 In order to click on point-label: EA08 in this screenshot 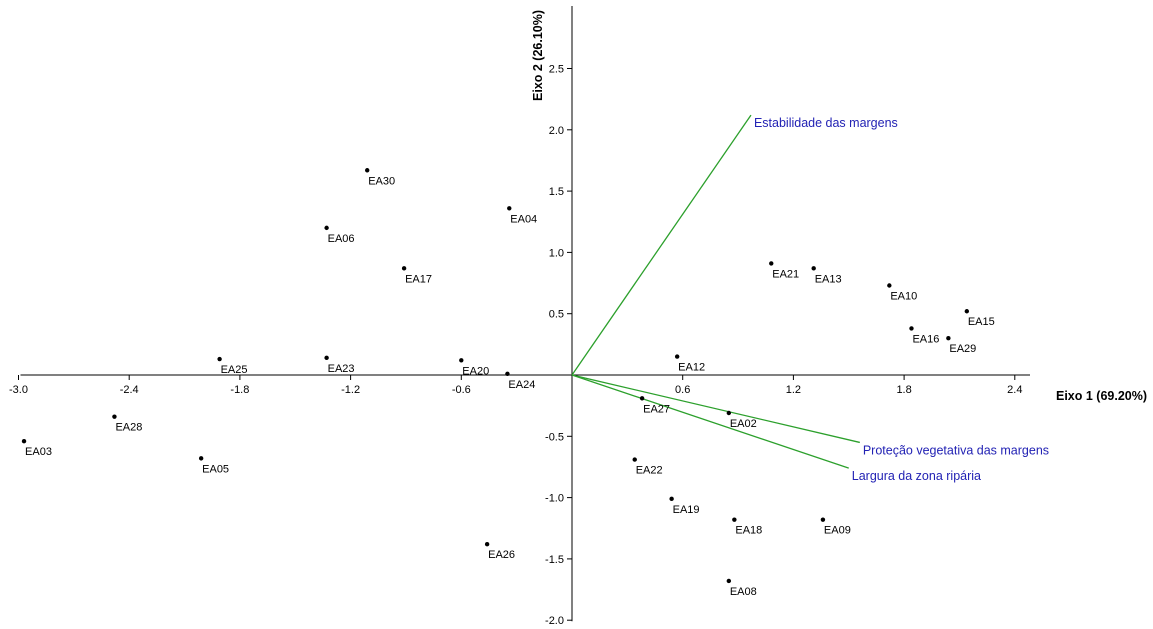, I will do `click(743, 592)`.